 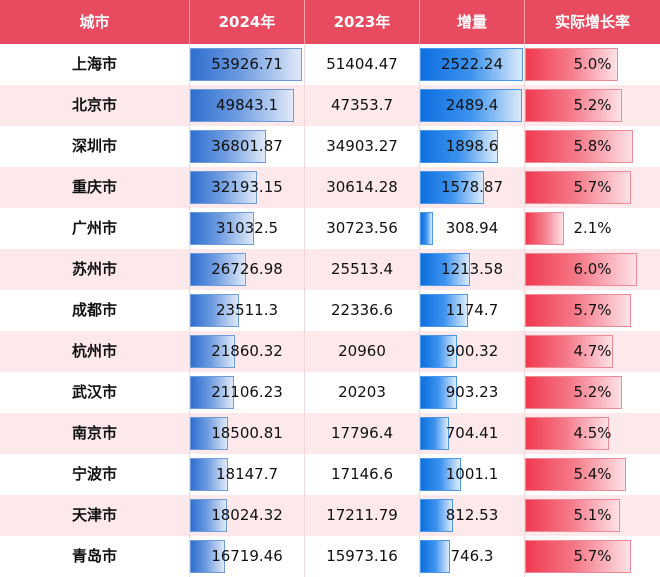 I want to click on value-increase: 2522.24, so click(x=472, y=64).